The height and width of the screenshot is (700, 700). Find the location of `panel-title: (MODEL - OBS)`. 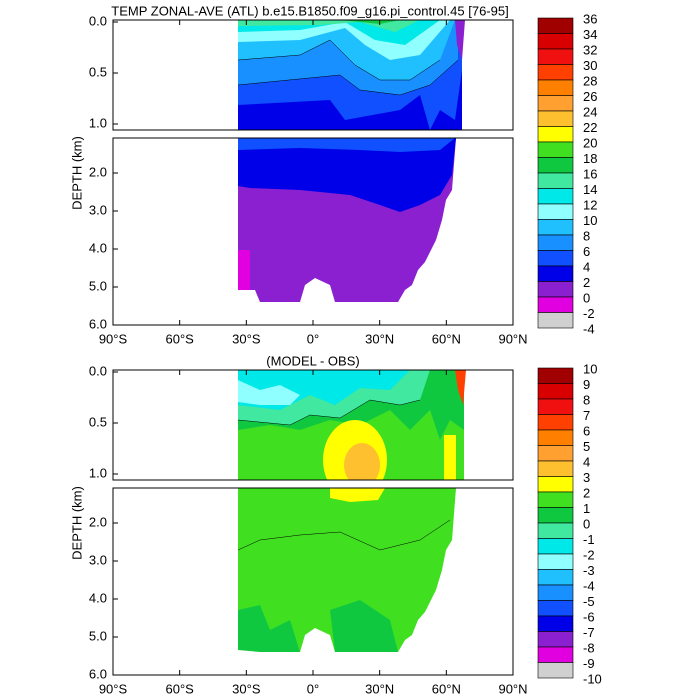

panel-title: (MODEL - OBS) is located at coordinates (312, 360).